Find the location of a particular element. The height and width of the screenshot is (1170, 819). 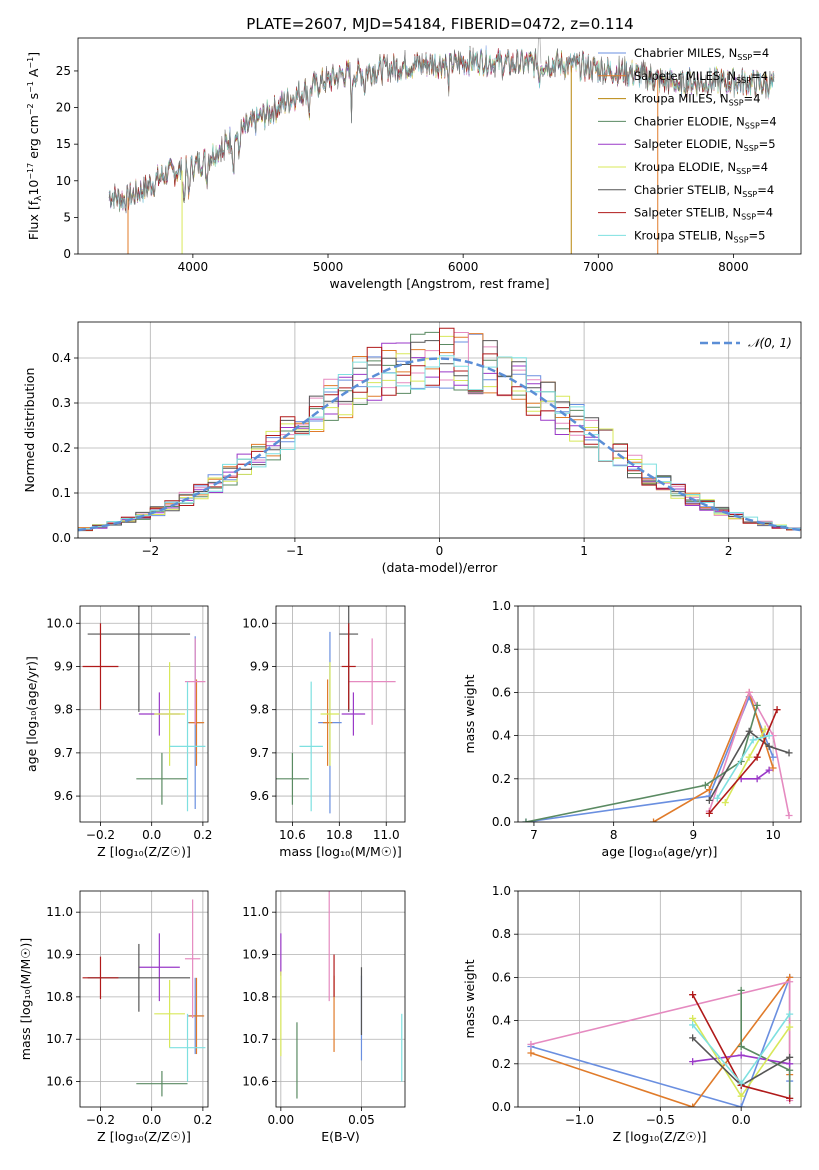

mass-vs-ebv-panel: 0.00 0.05 10.6 10.7 10.8 10.9 11.0 E(B-V) is located at coordinates (324, 1017).